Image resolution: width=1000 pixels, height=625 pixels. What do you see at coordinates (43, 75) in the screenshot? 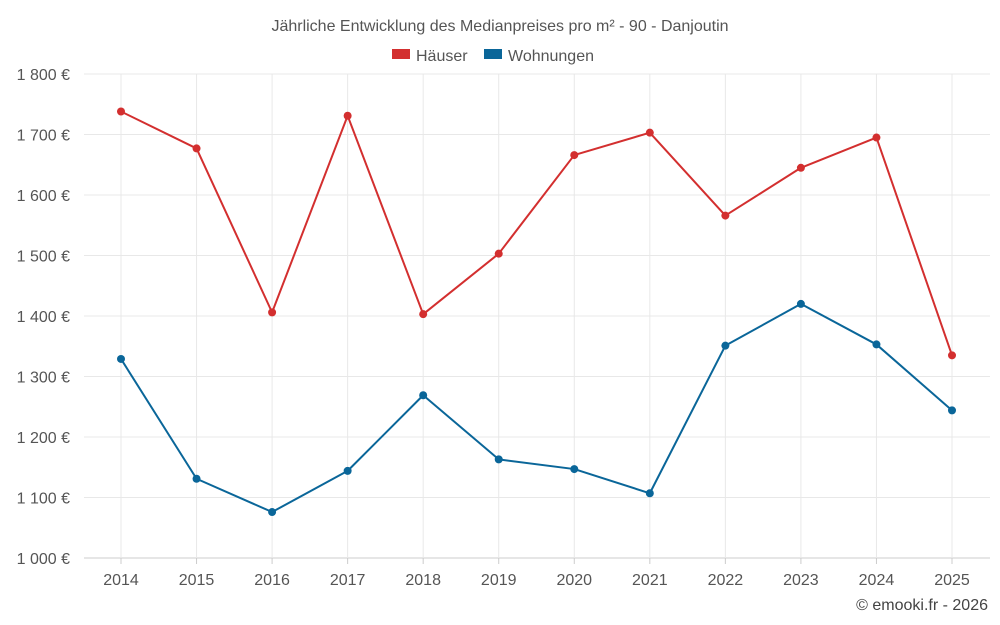
I see `y-tick-label: 1 800 €` at bounding box center [43, 75].